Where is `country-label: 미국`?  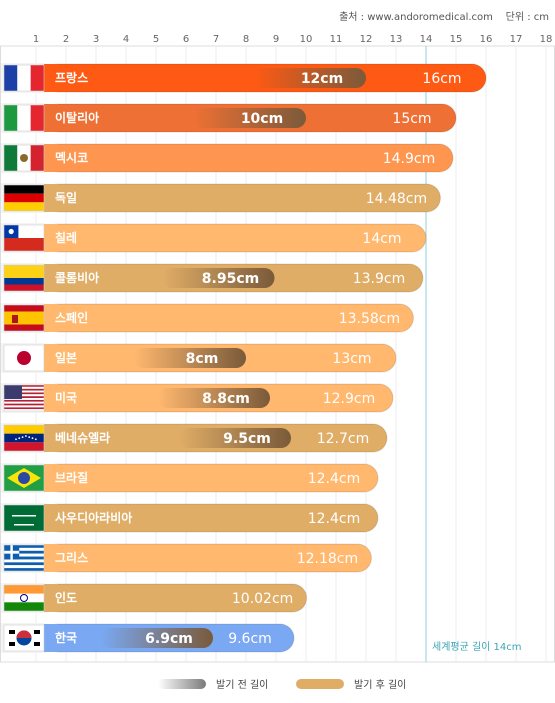 country-label: 미국 is located at coordinates (66, 397).